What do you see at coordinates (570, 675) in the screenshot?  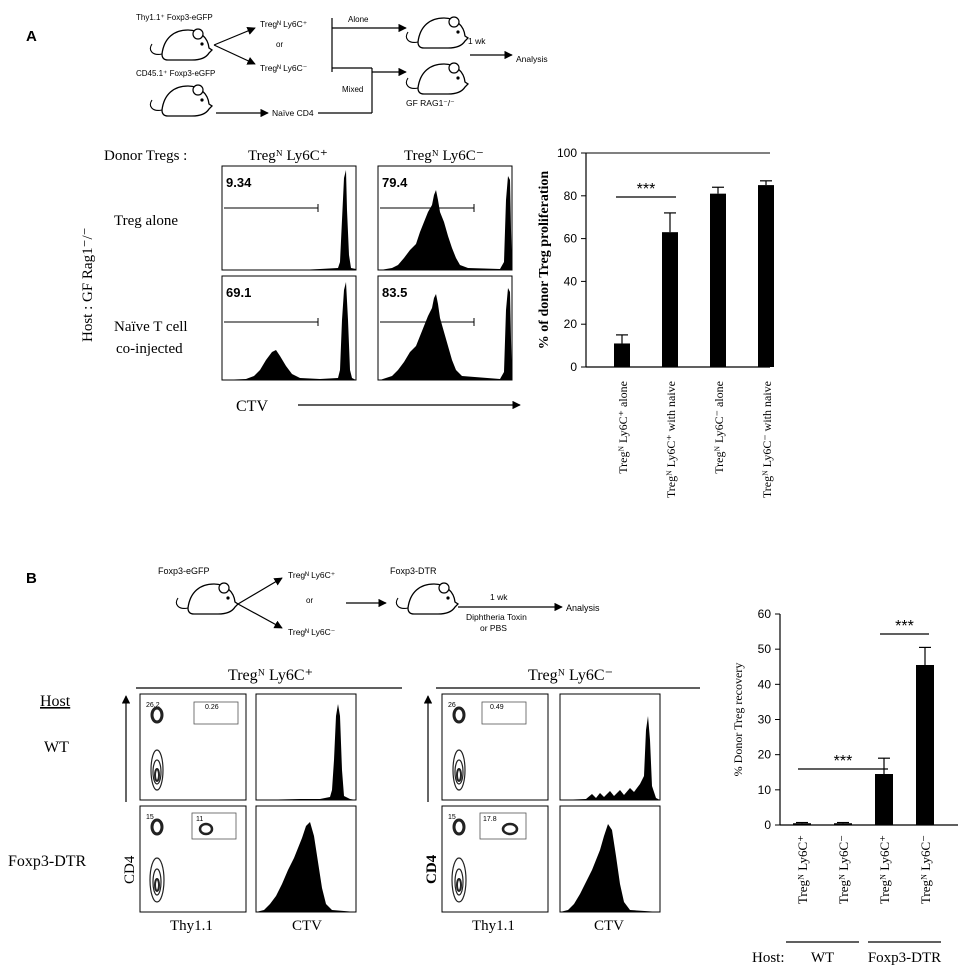 I see `b-group2-header: Tregᴺ Ly6C⁻` at bounding box center [570, 675].